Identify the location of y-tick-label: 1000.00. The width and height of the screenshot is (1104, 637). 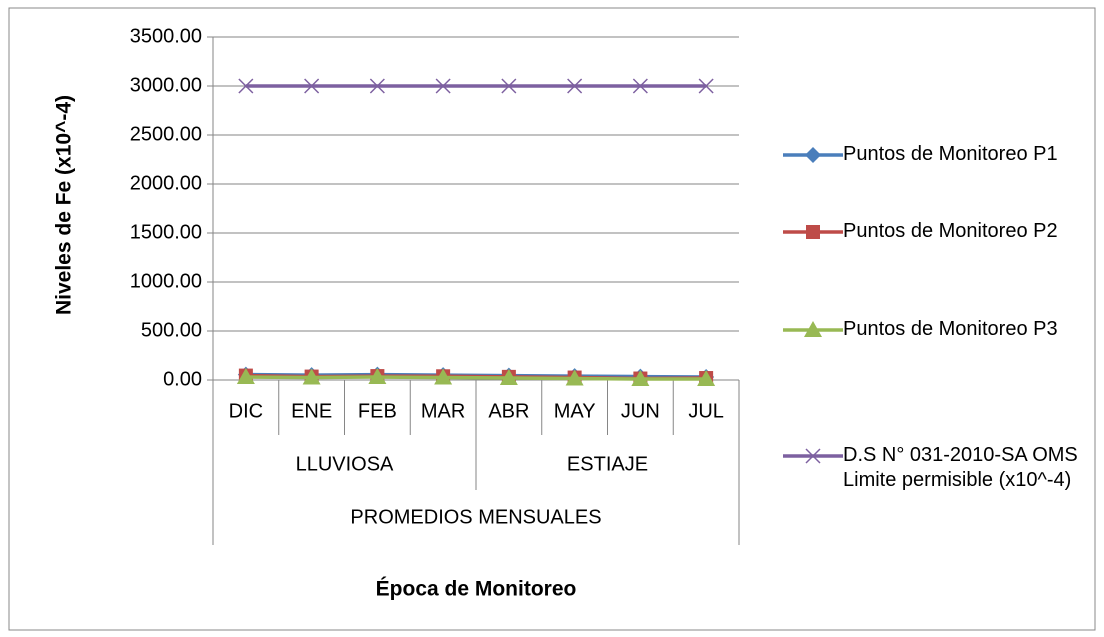
(166, 281).